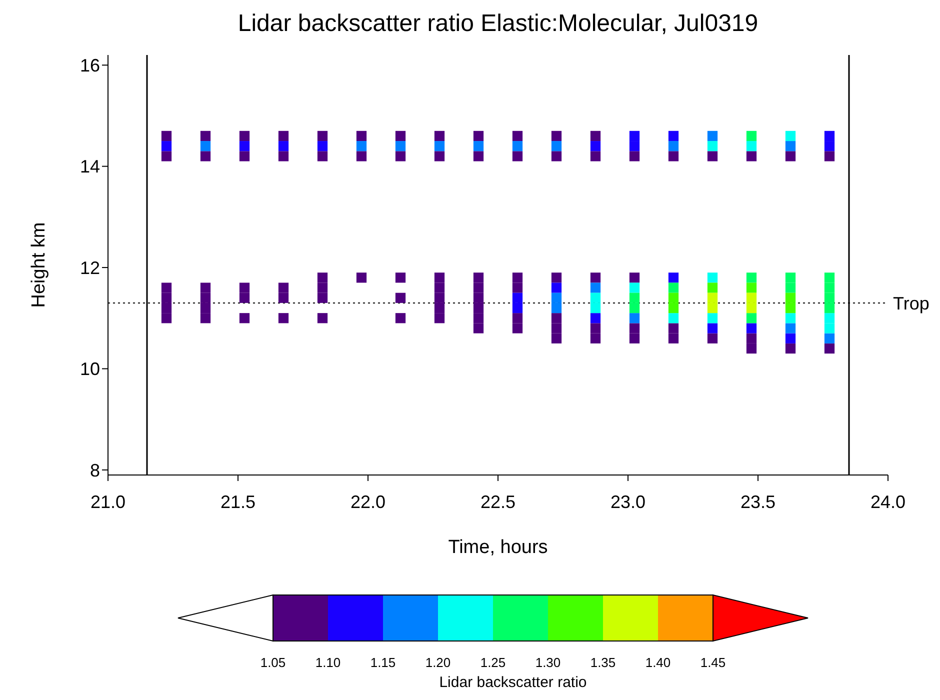 Image resolution: width=940 pixels, height=700 pixels. What do you see at coordinates (90, 268) in the screenshot?
I see `y-tick-label: 12` at bounding box center [90, 268].